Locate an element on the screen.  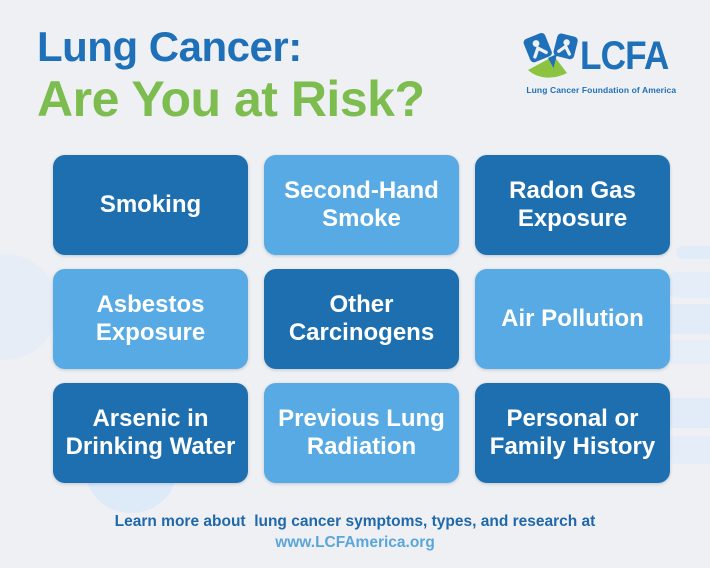
lcfa-logo-icon is located at coordinates (551, 56).